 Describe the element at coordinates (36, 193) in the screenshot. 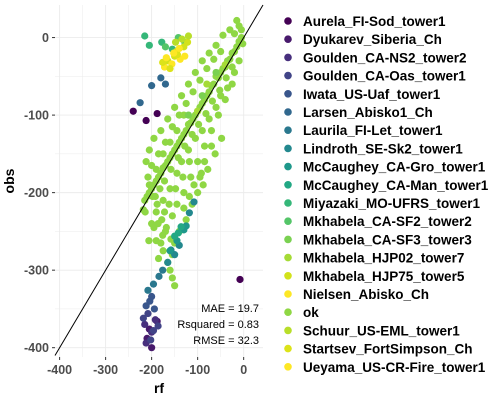

I see `y-tick-label: -200` at that location.